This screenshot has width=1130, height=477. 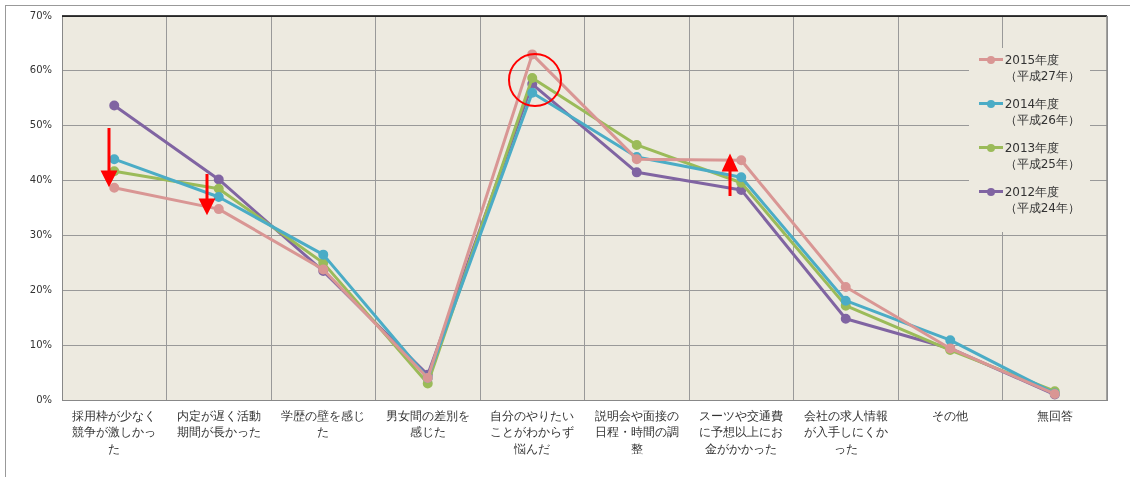 What do you see at coordinates (40, 289) in the screenshot?
I see `y-tick-label: 20%` at bounding box center [40, 289].